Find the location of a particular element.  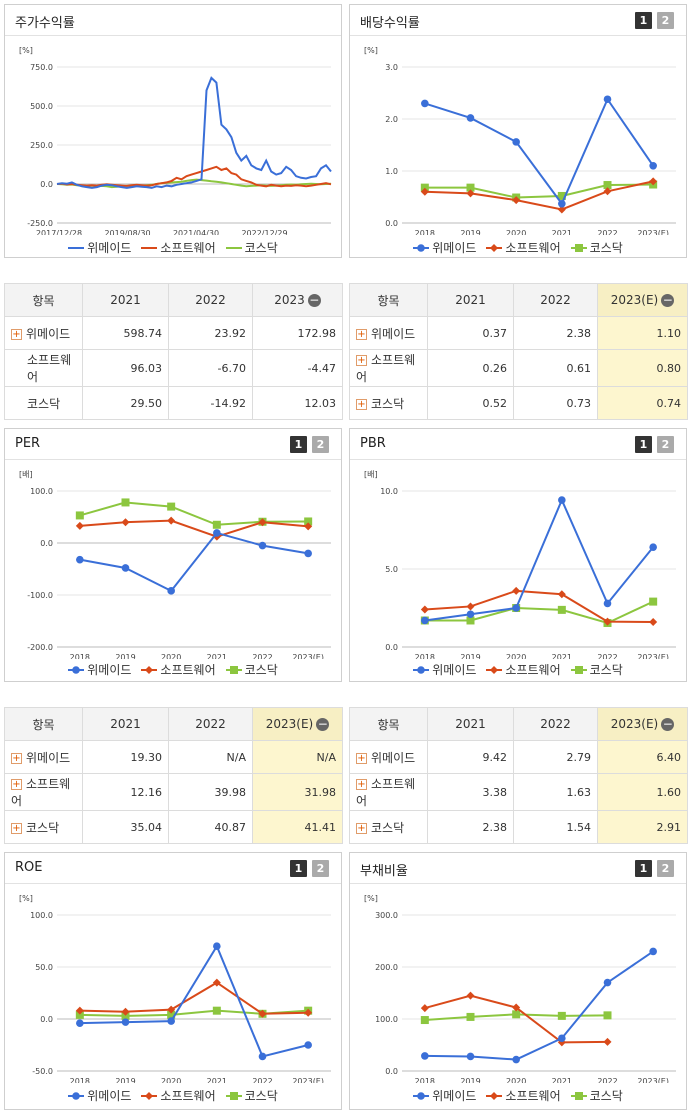

x-tick-label: 2018 is located at coordinates (425, 1080).